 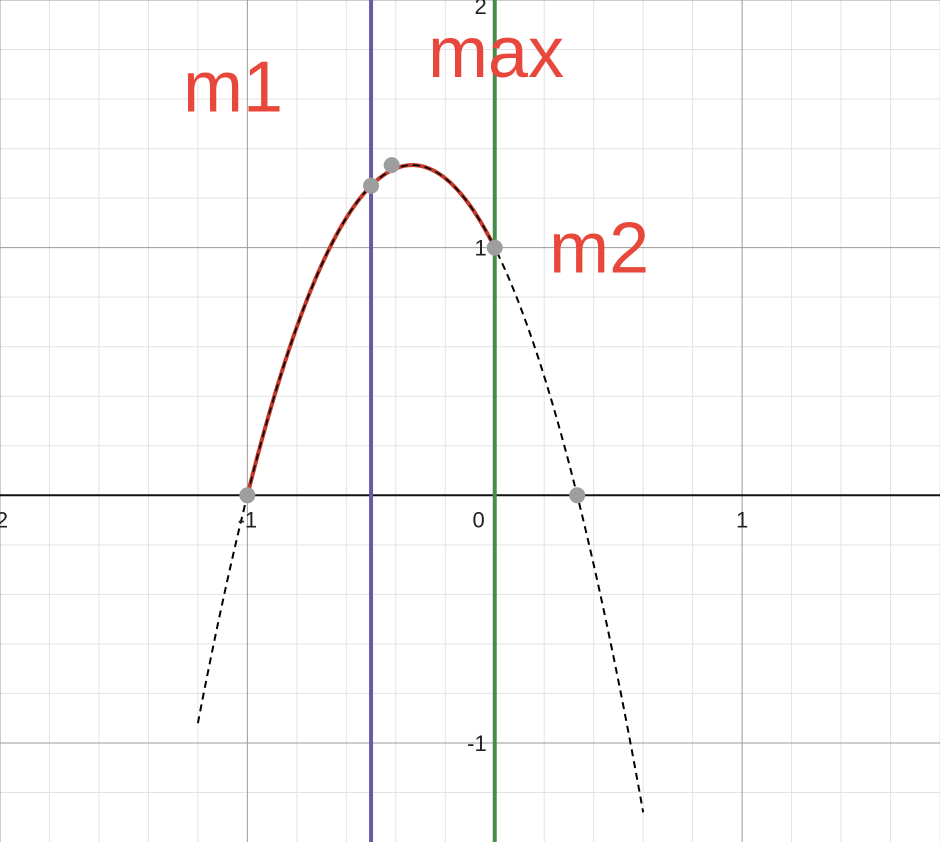 I want to click on y-tick-label: 2, so click(x=480, y=9).